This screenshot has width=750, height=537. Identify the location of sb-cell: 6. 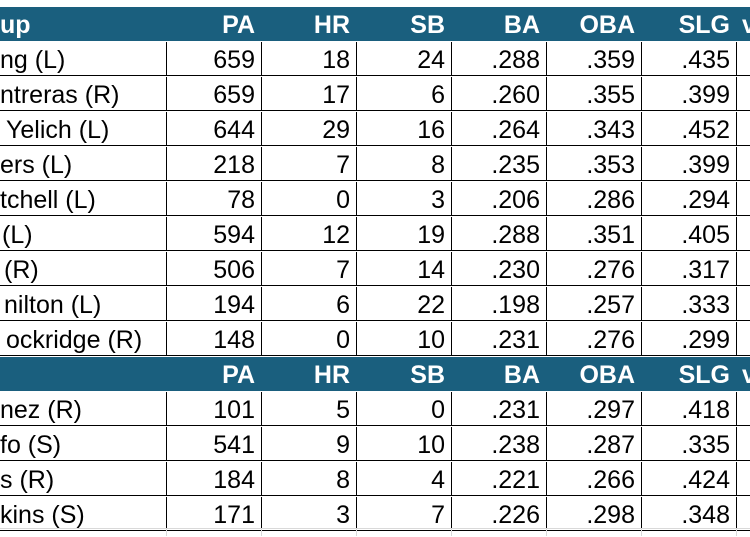
(403, 94).